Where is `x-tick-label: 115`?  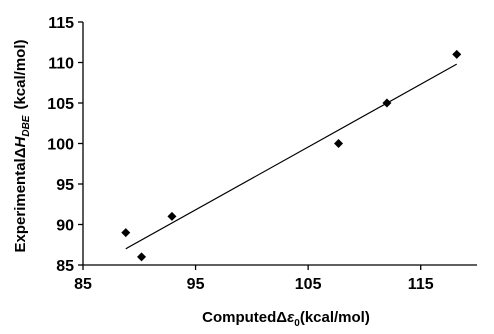 x-tick-label: 115 is located at coordinates (421, 284).